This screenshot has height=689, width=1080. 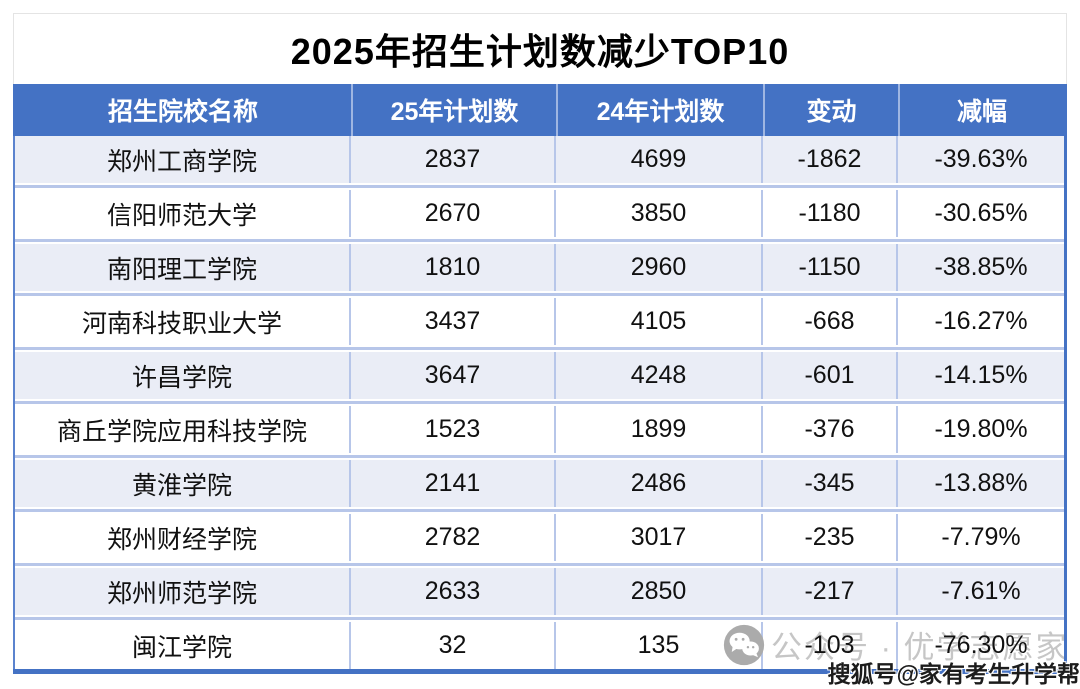 I want to click on cell-plan-2024: 3850, so click(x=659, y=213).